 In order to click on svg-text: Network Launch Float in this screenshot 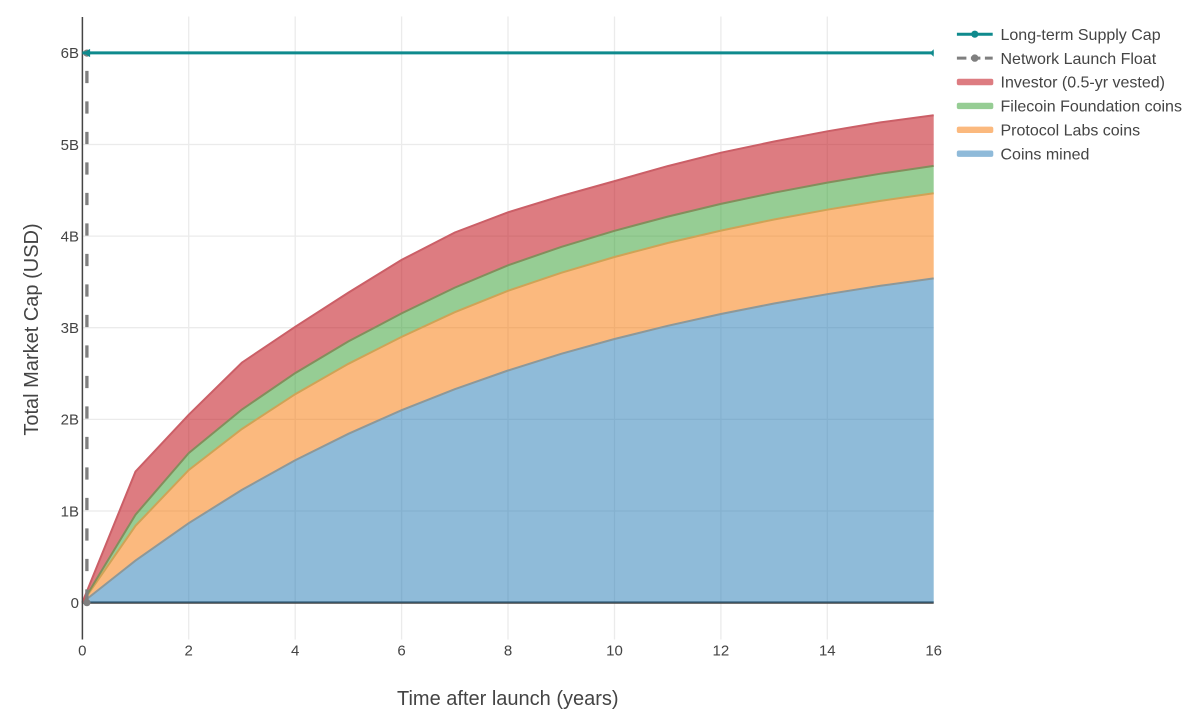, I will do `click(1079, 59)`.